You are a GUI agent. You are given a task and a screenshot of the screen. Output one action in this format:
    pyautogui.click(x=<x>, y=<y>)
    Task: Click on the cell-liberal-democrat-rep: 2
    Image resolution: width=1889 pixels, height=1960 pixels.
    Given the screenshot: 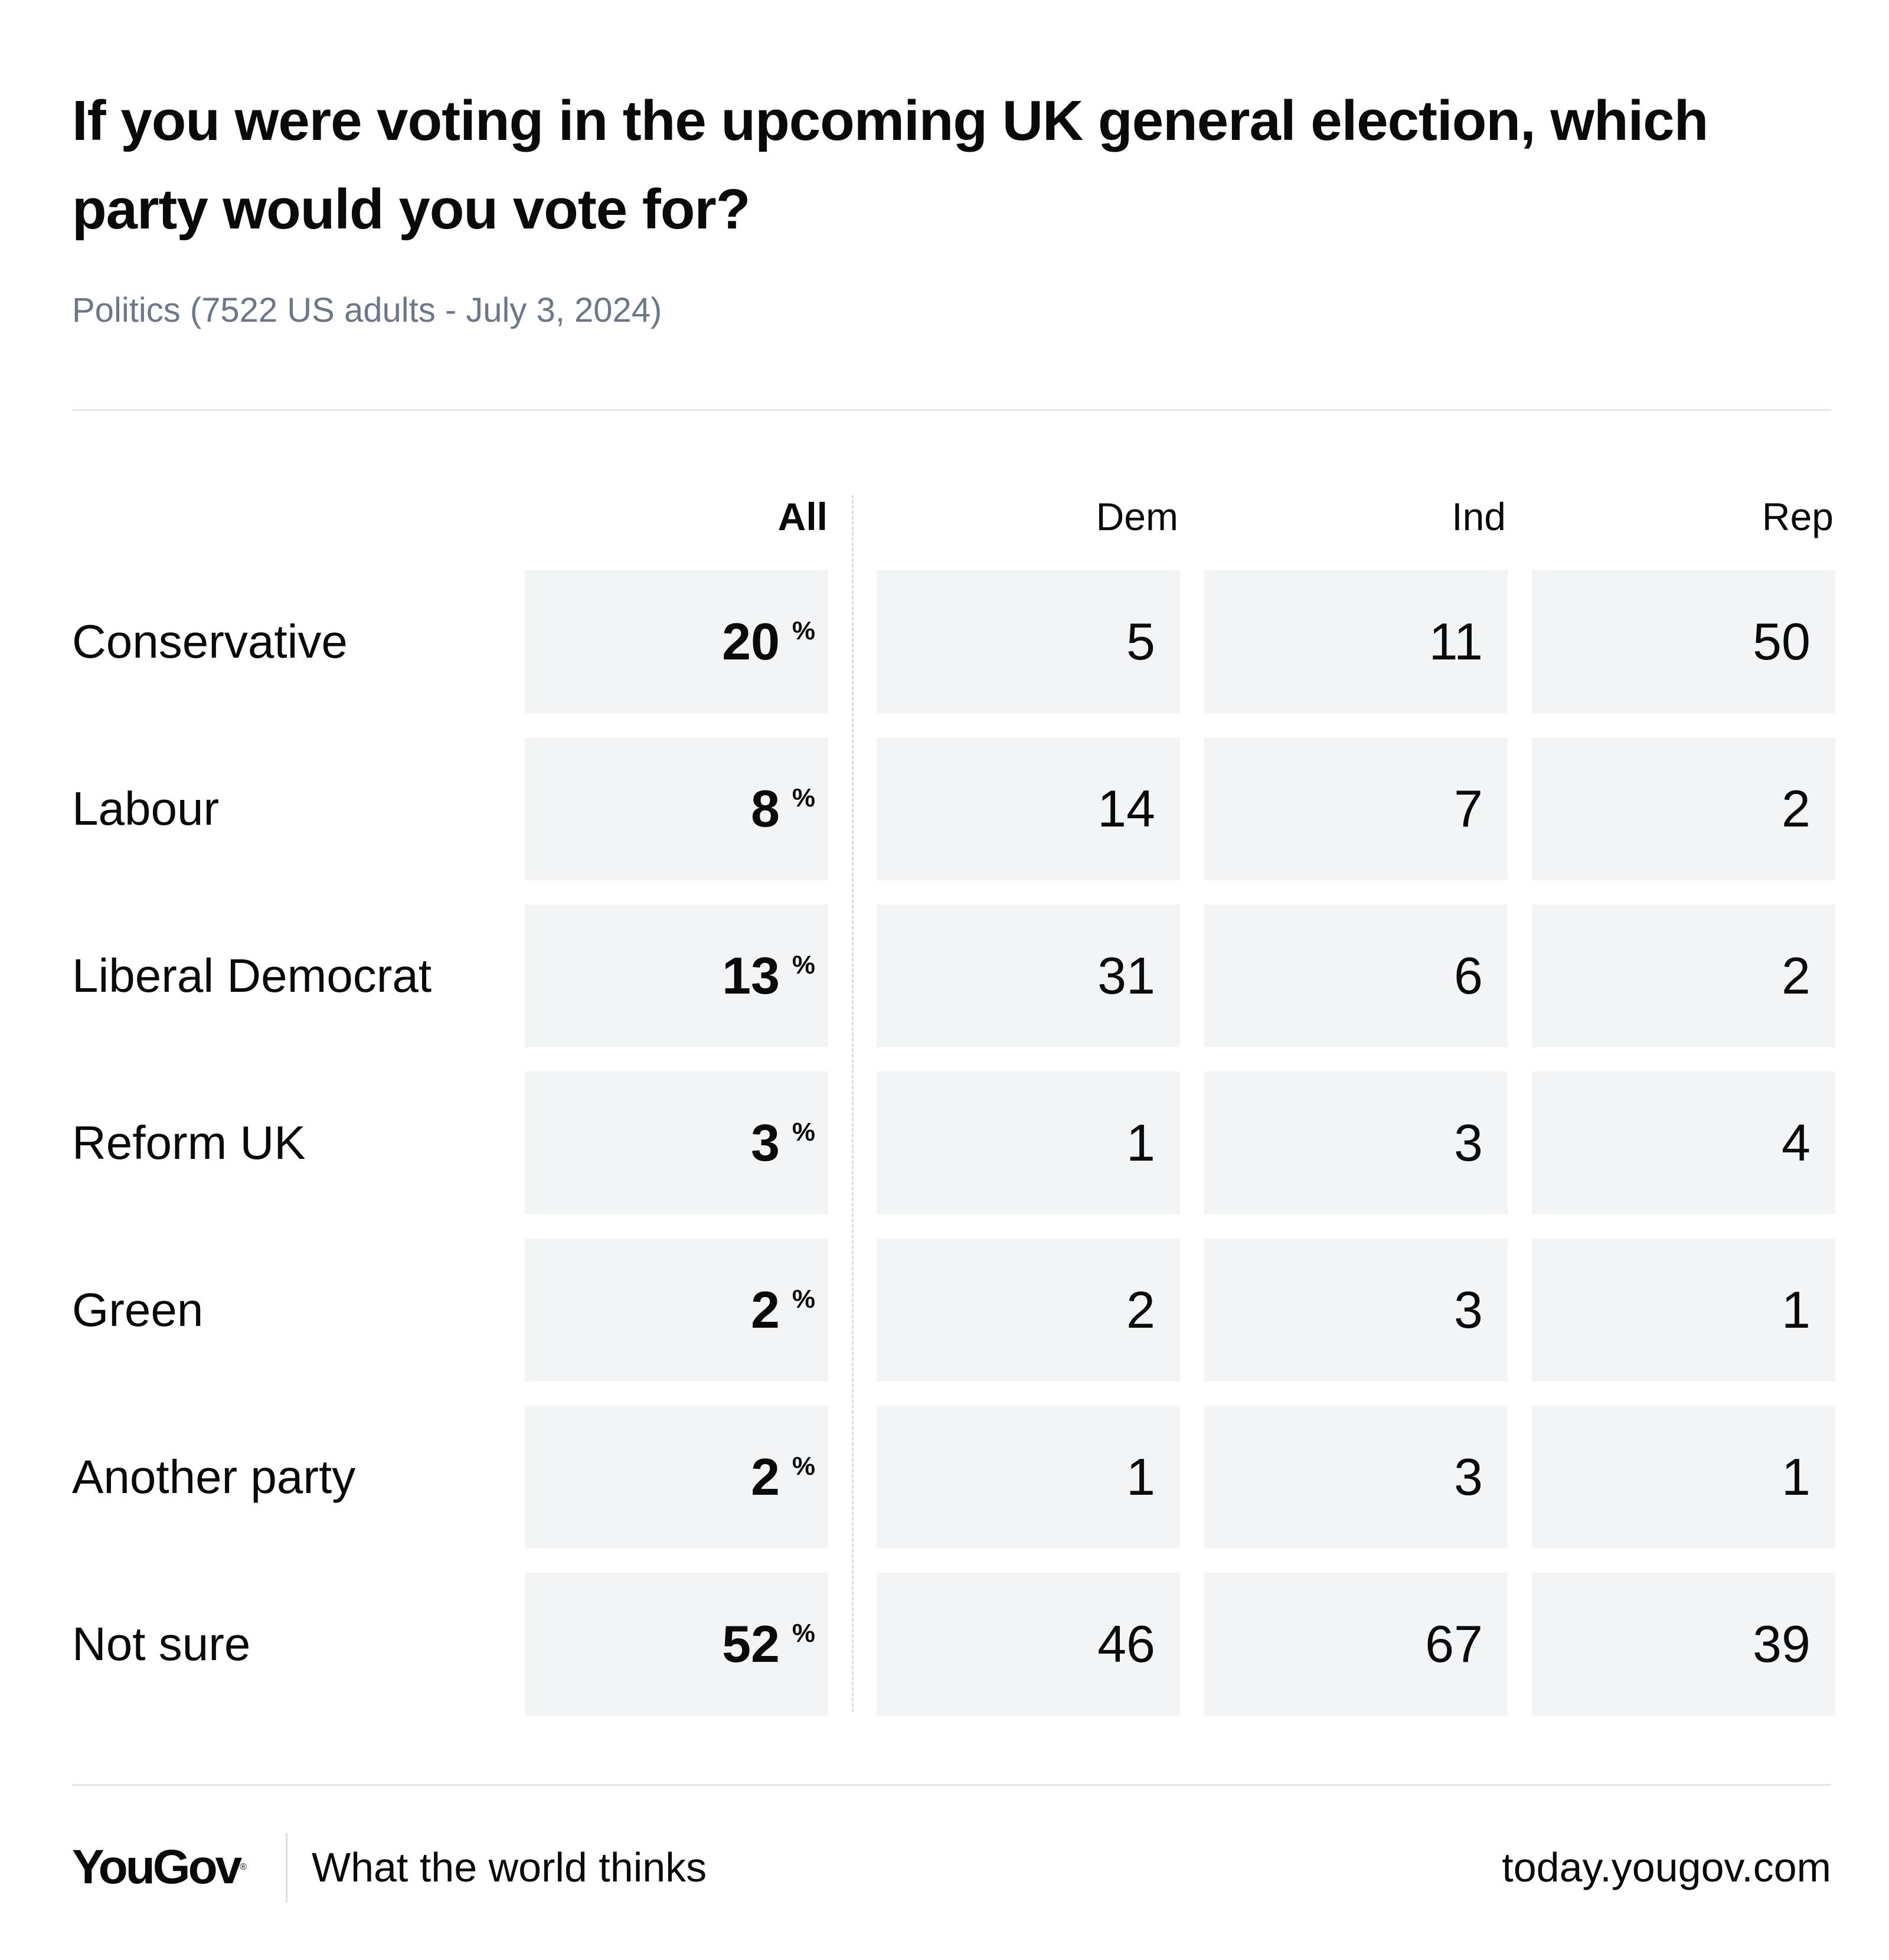 What is the action you would take?
    pyautogui.click(x=1683, y=975)
    